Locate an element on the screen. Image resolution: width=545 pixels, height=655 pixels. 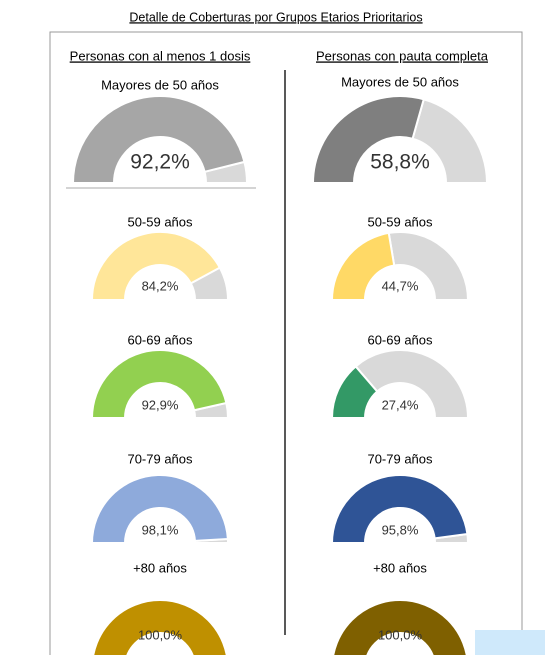
corner-highlight is located at coordinates (510, 642).